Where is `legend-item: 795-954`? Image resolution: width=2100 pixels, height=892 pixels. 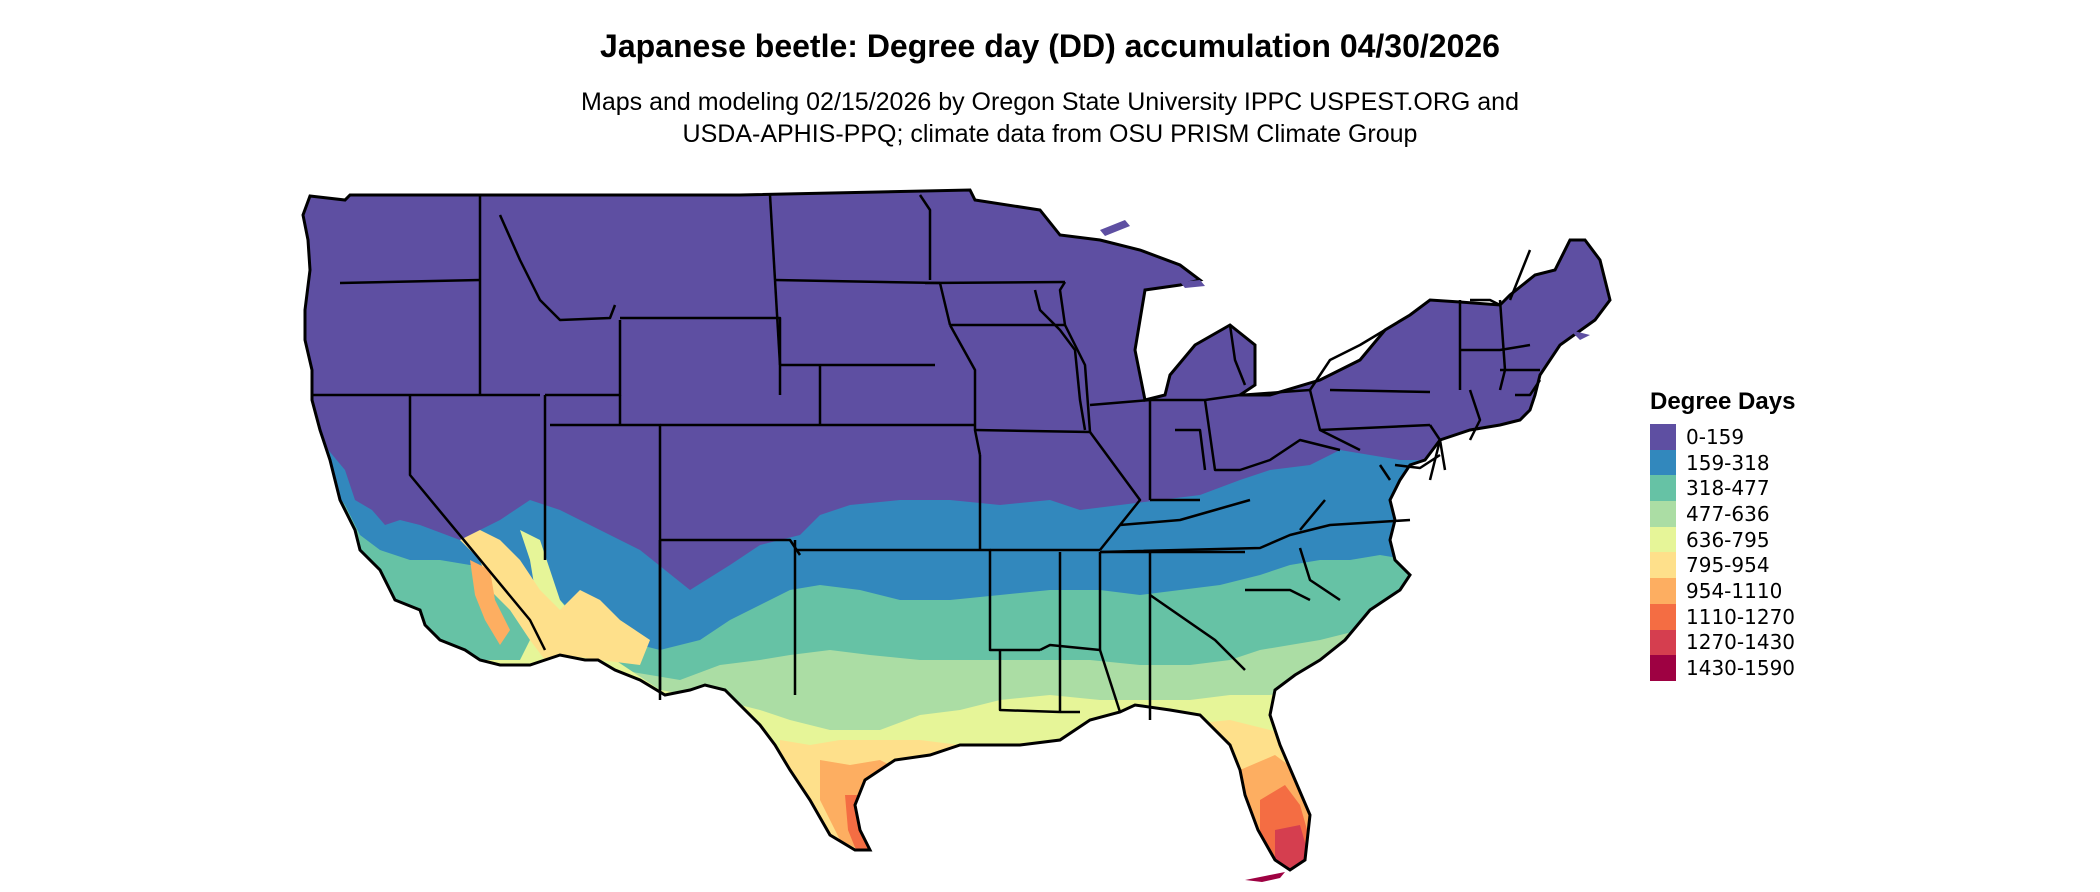
legend-item: 795-954 is located at coordinates (1722, 565).